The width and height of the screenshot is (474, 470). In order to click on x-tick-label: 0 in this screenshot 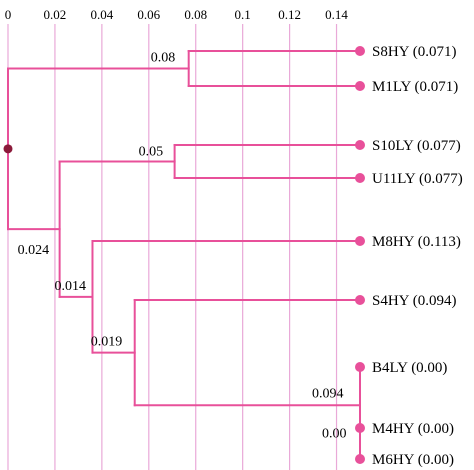, I will do `click(8, 14)`.